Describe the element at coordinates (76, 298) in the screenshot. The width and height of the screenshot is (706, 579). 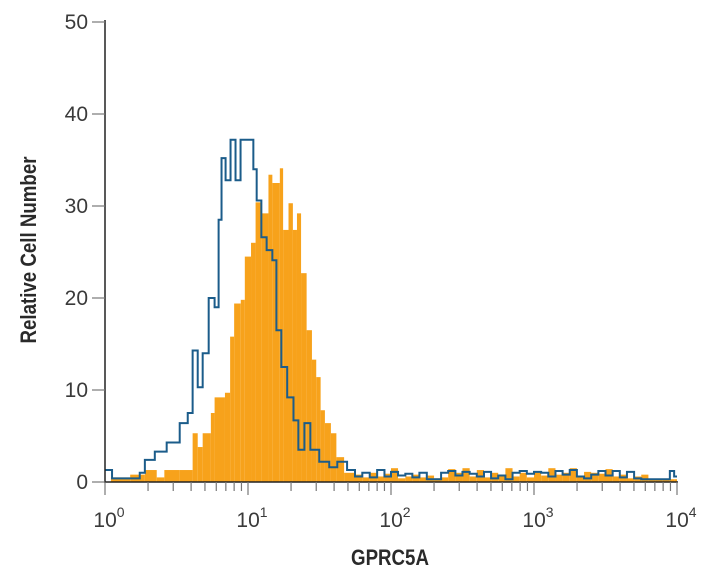
I see `y-tick-label: 20` at that location.